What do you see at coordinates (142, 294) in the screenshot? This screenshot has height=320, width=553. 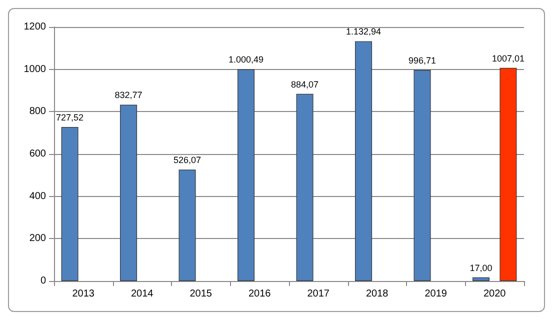 I see `x-tick-label: 2014` at bounding box center [142, 294].